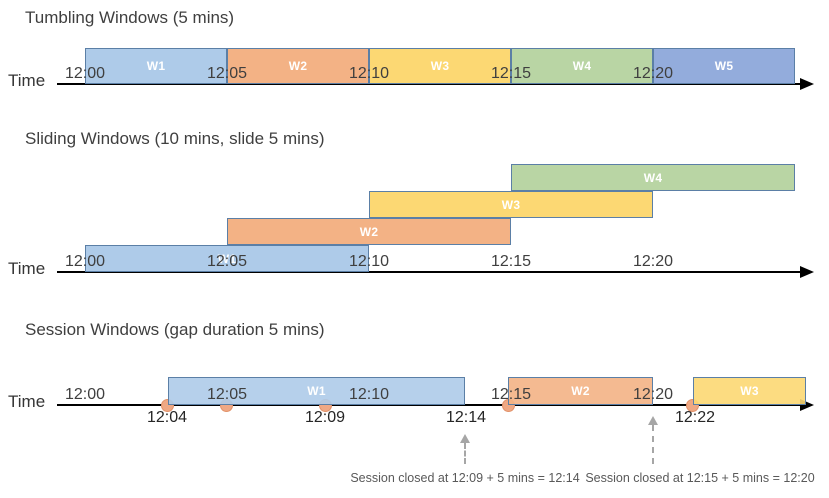  Describe the element at coordinates (700, 478) in the screenshot. I see `session-closed-annotation: Session closed at 12:15 + 5 mins = 12:20` at that location.